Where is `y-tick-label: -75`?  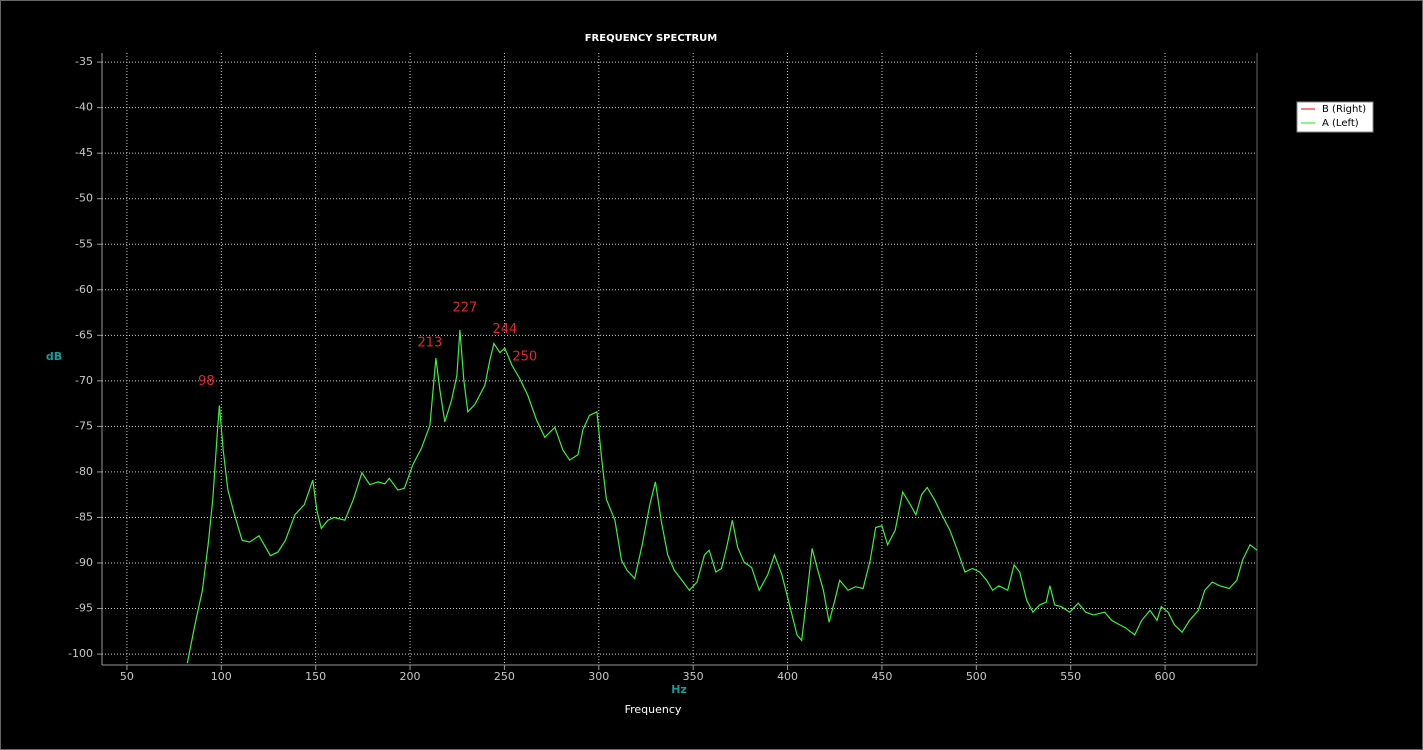
y-tick-label: -75 is located at coordinates (84, 425).